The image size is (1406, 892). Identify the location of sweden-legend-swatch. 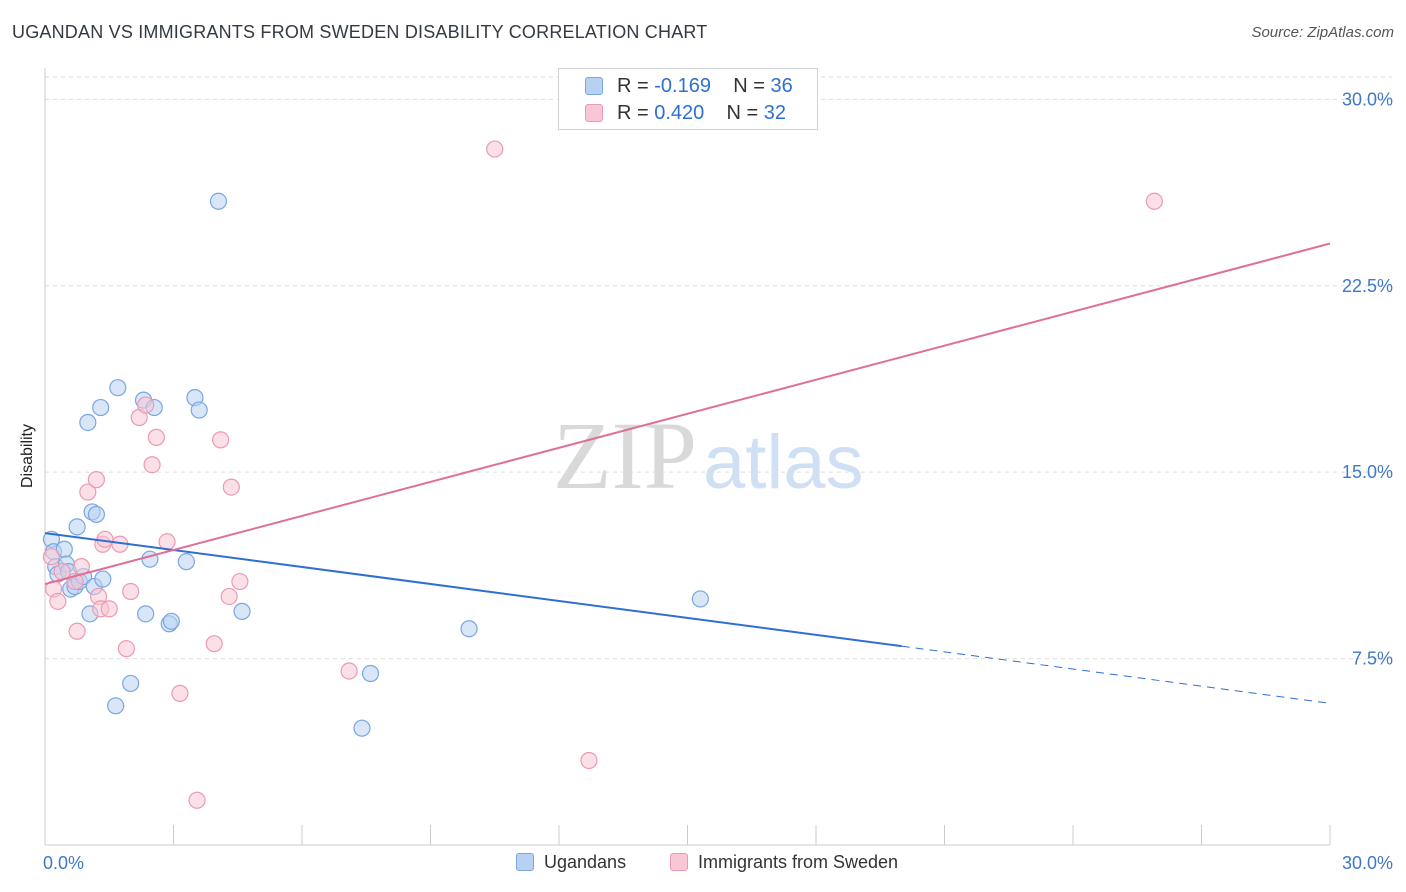
(679, 862).